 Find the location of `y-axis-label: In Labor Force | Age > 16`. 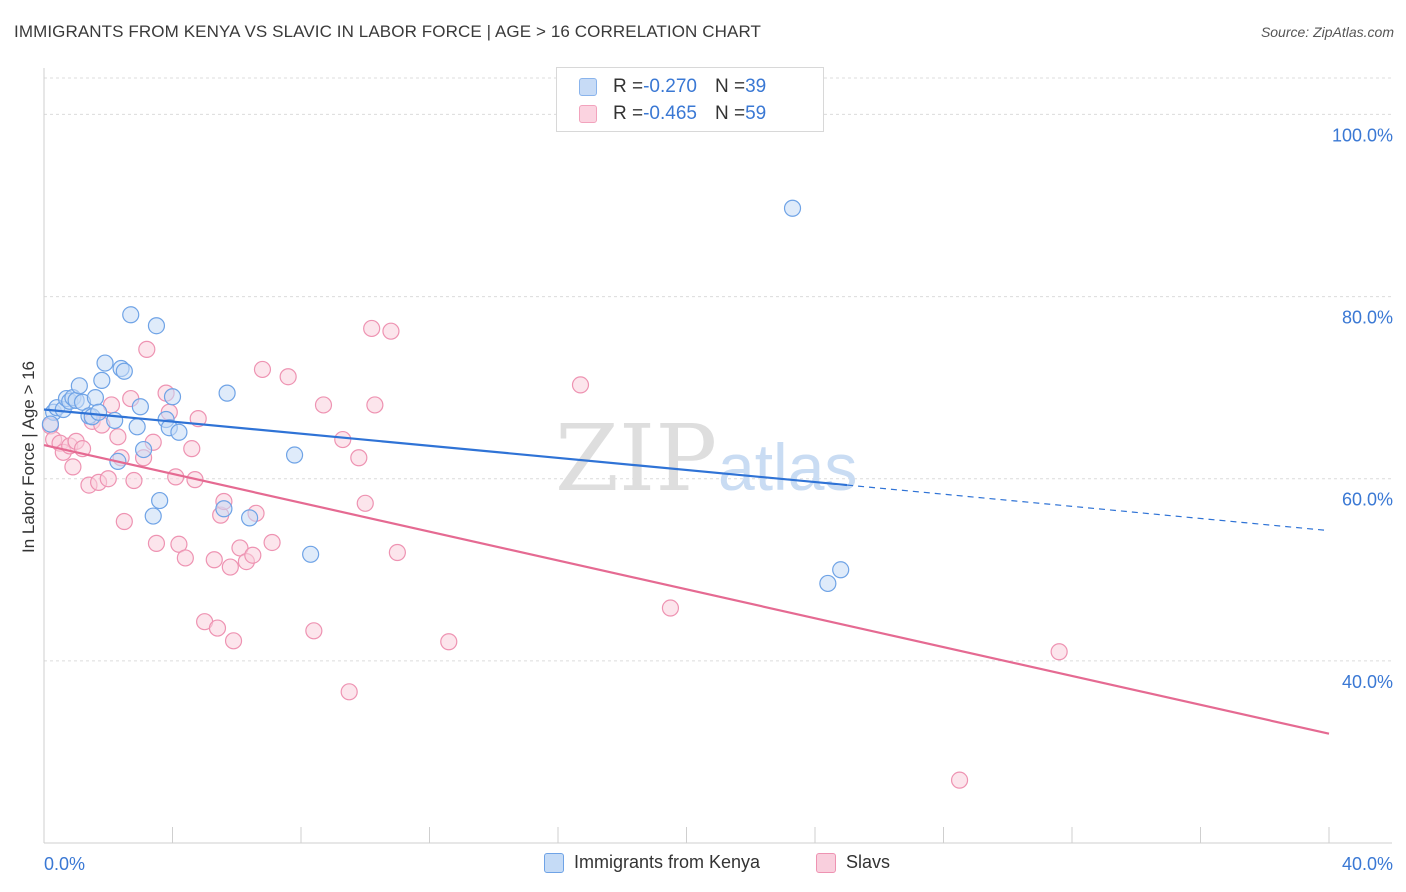

y-axis-label: In Labor Force | Age > 16 is located at coordinates (28, 457).